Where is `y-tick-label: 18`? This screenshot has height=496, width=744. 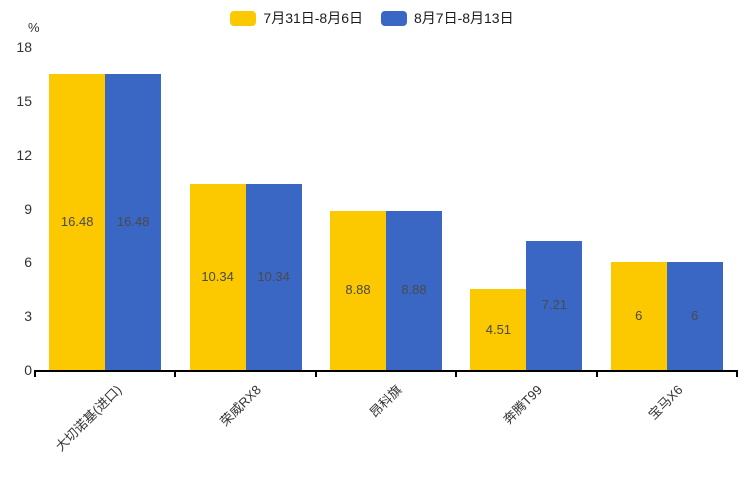
y-tick-label: 18 is located at coordinates (24, 47).